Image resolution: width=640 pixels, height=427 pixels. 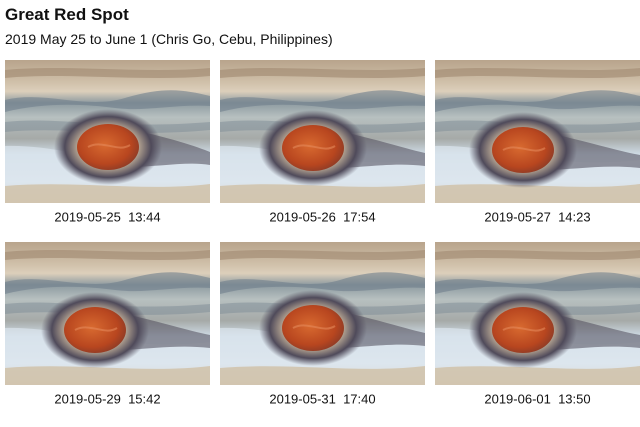 What do you see at coordinates (107, 398) in the screenshot?
I see `caption: 2019-05-29 15:42` at bounding box center [107, 398].